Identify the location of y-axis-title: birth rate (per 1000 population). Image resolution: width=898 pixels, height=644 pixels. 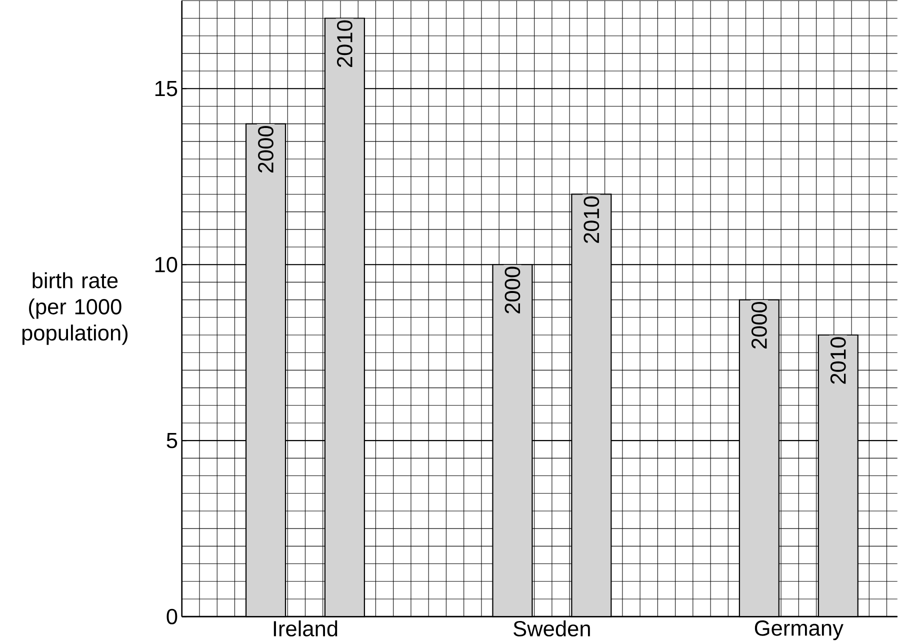
(75, 309).